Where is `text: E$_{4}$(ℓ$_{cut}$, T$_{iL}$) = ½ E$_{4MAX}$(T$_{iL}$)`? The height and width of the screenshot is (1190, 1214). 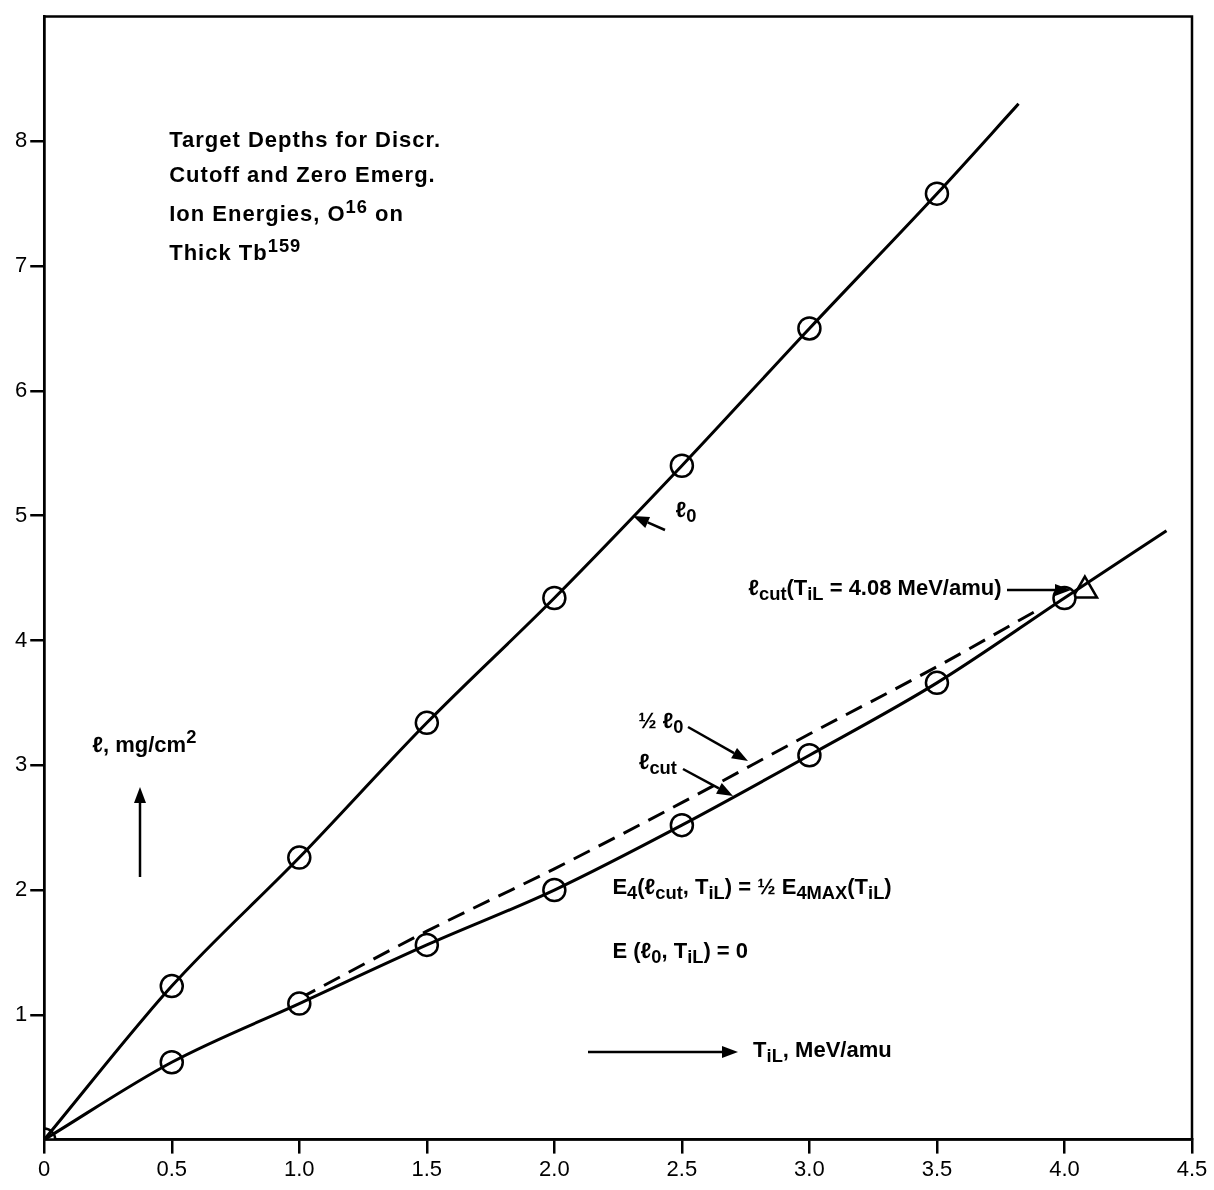 text: E$_{4}$(ℓ$_{cut}$, T$_{iL}$) = ½ E$_{4MAX}$(T$_{iL}$) is located at coordinates (752, 888).